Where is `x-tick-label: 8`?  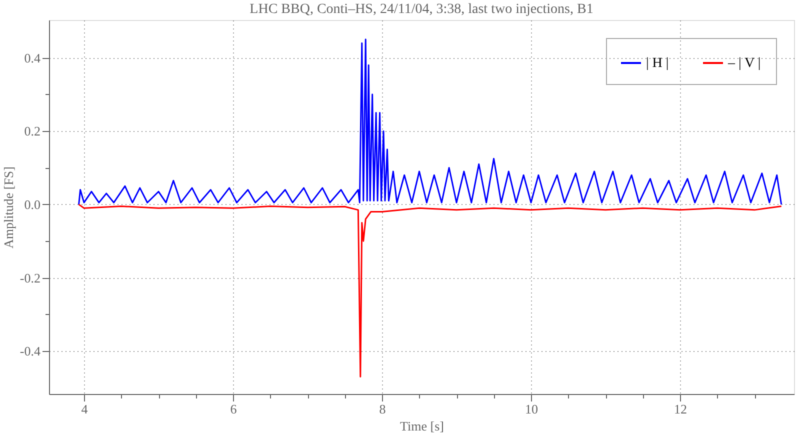
x-tick-label: 8 is located at coordinates (382, 409).